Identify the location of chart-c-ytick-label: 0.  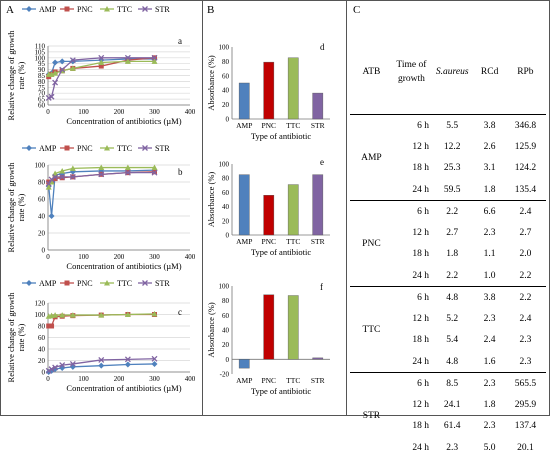
(44, 373).